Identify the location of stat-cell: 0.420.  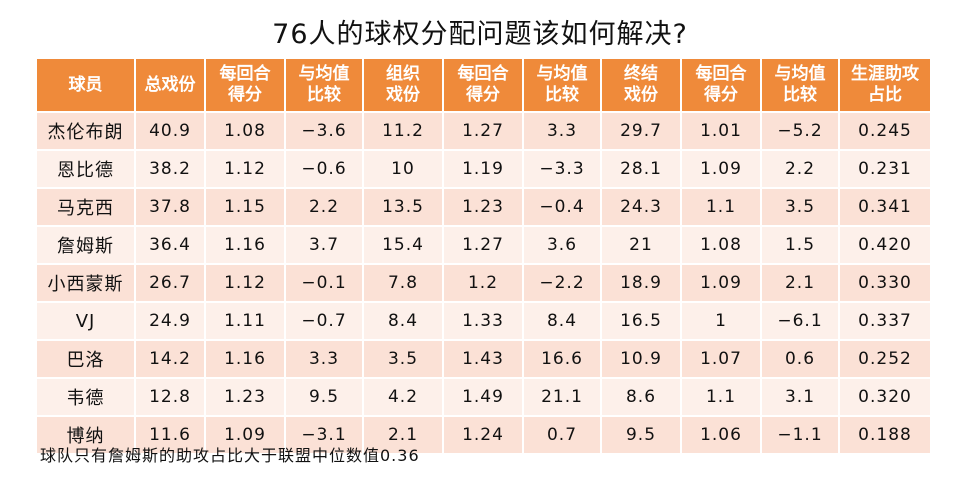
(885, 244).